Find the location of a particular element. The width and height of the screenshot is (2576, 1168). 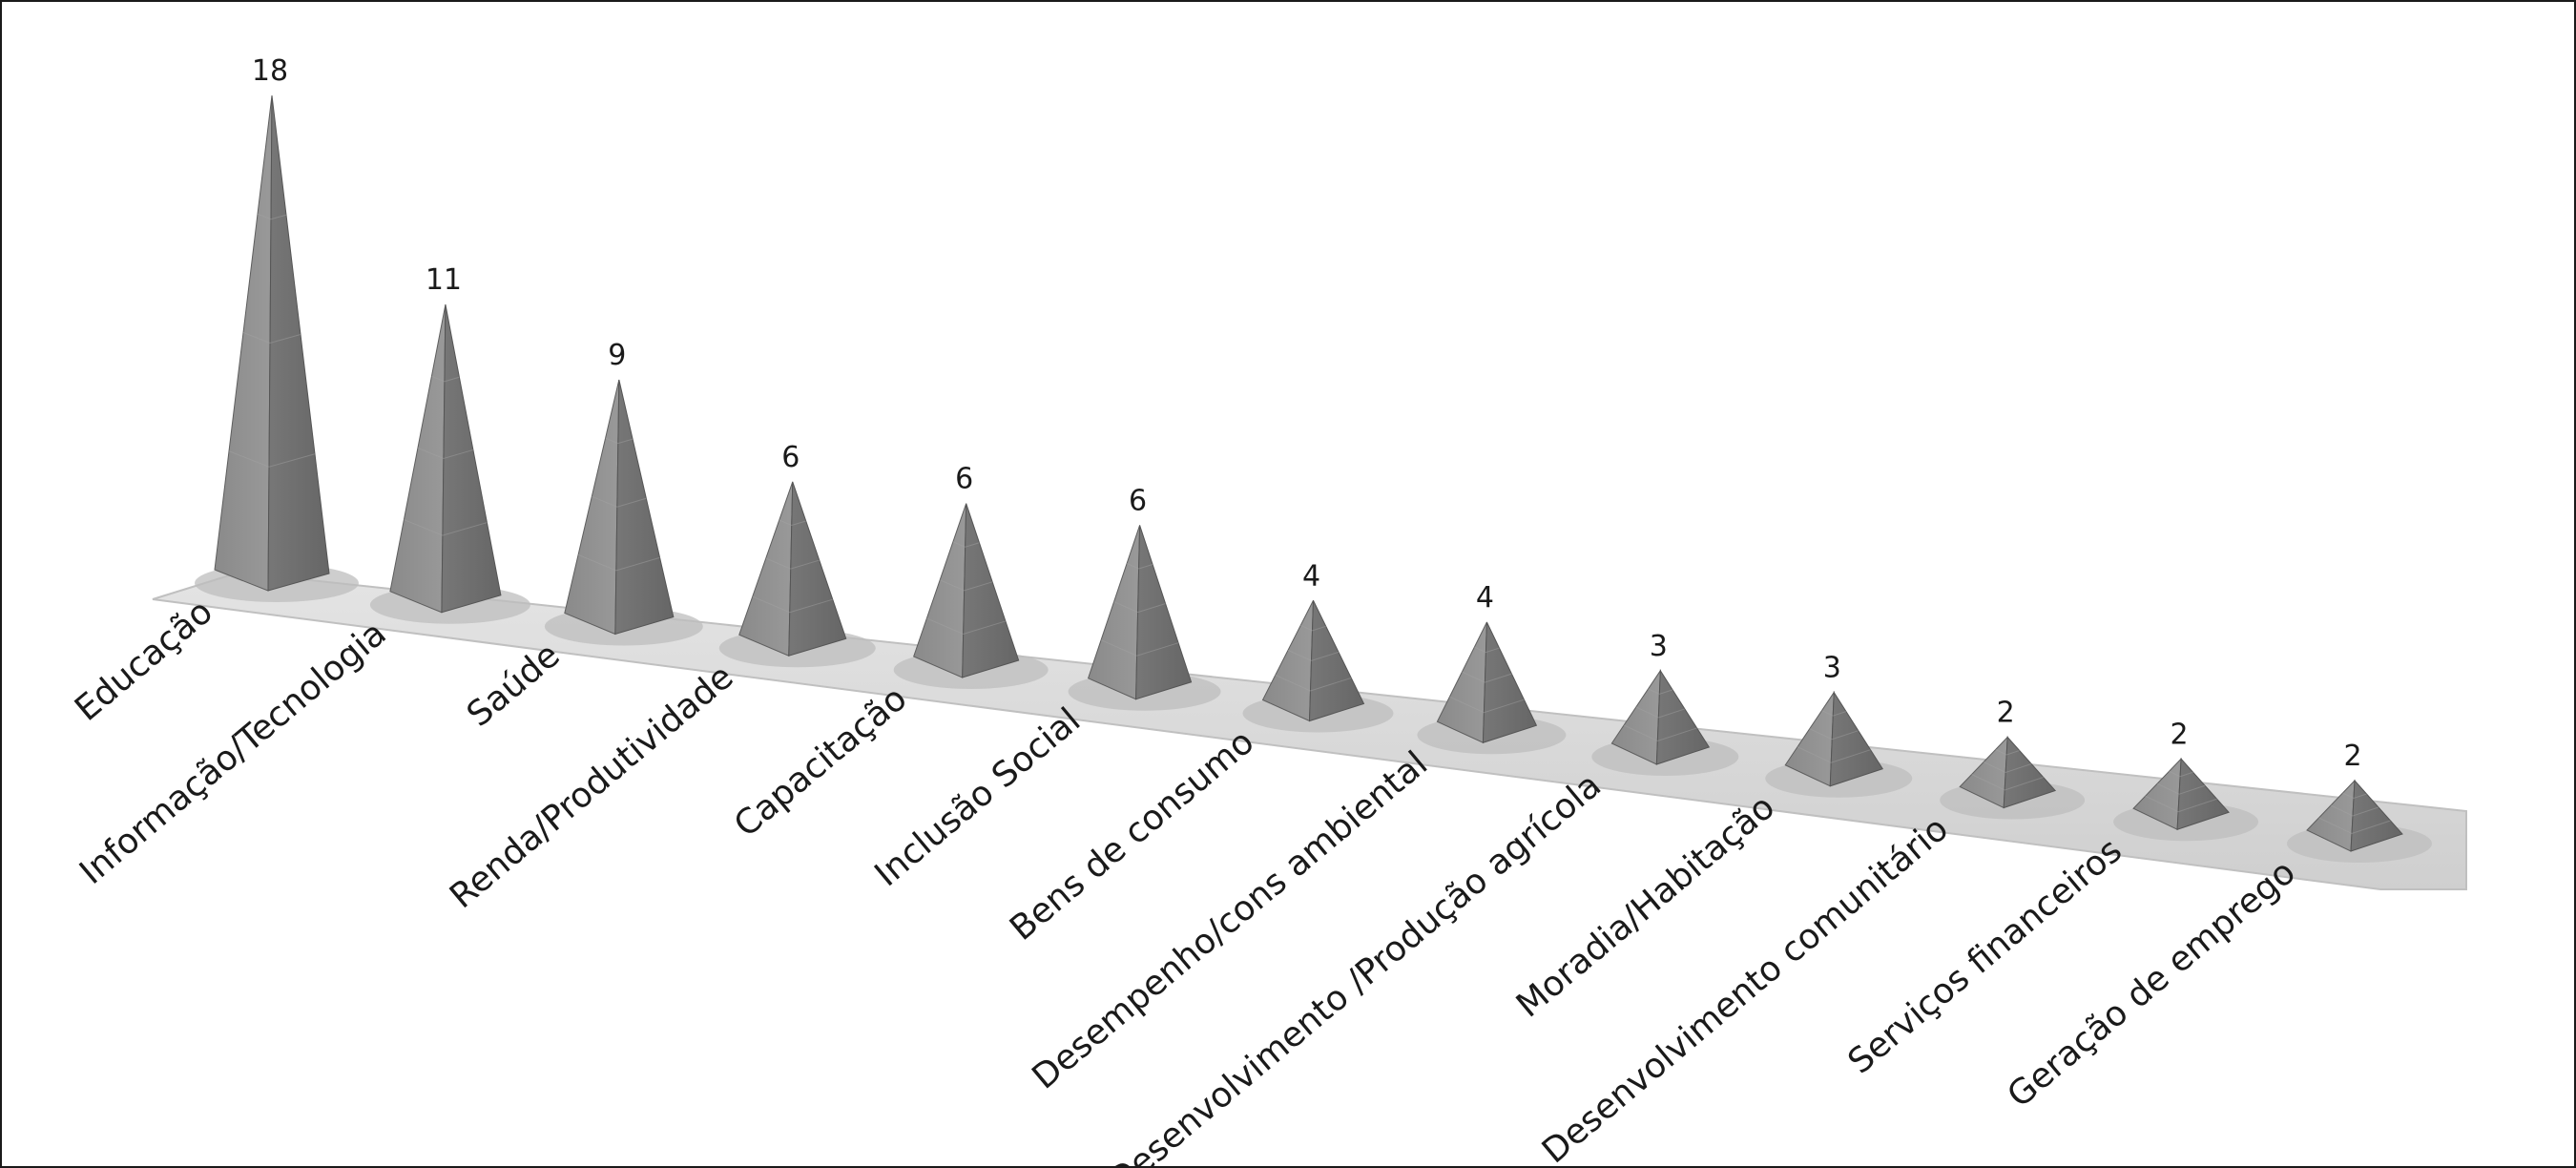

category-label: Inclusão Social is located at coordinates (977, 797).